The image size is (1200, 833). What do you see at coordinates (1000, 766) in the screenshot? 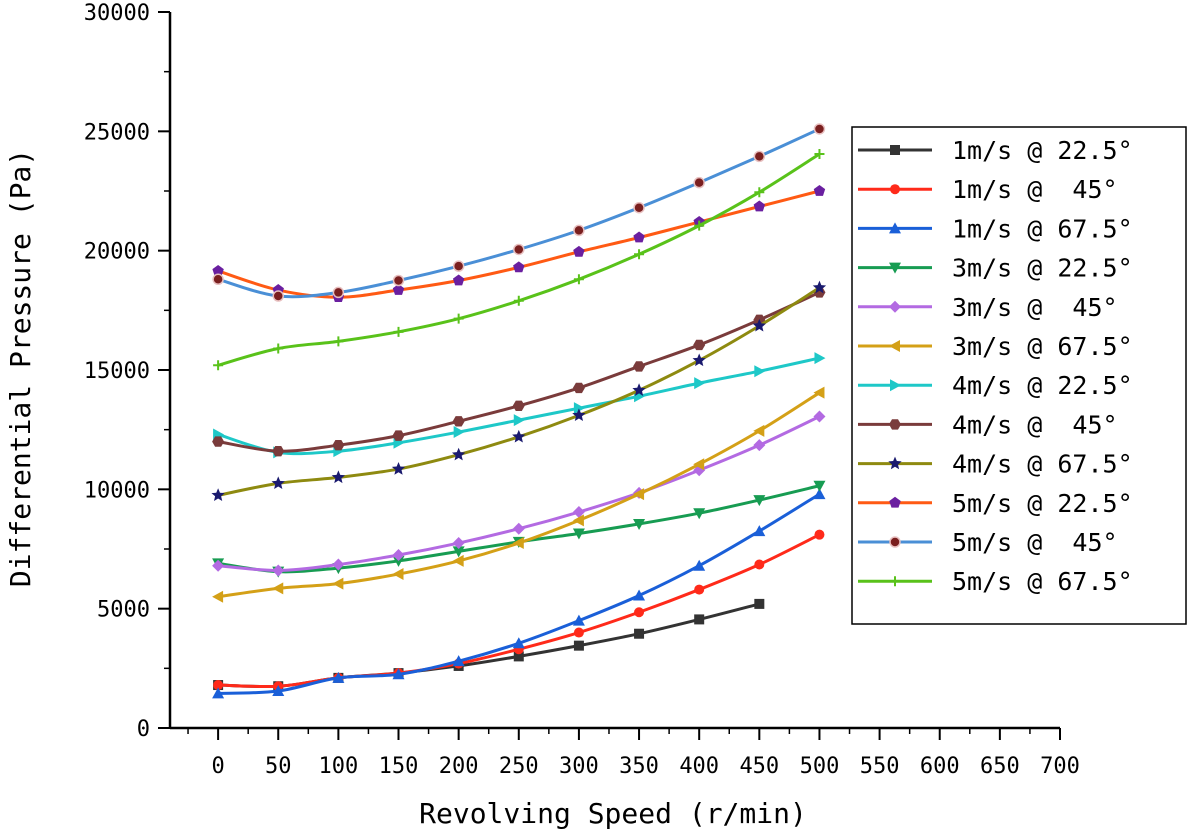
I see `x-tick-label: 650` at bounding box center [1000, 766].